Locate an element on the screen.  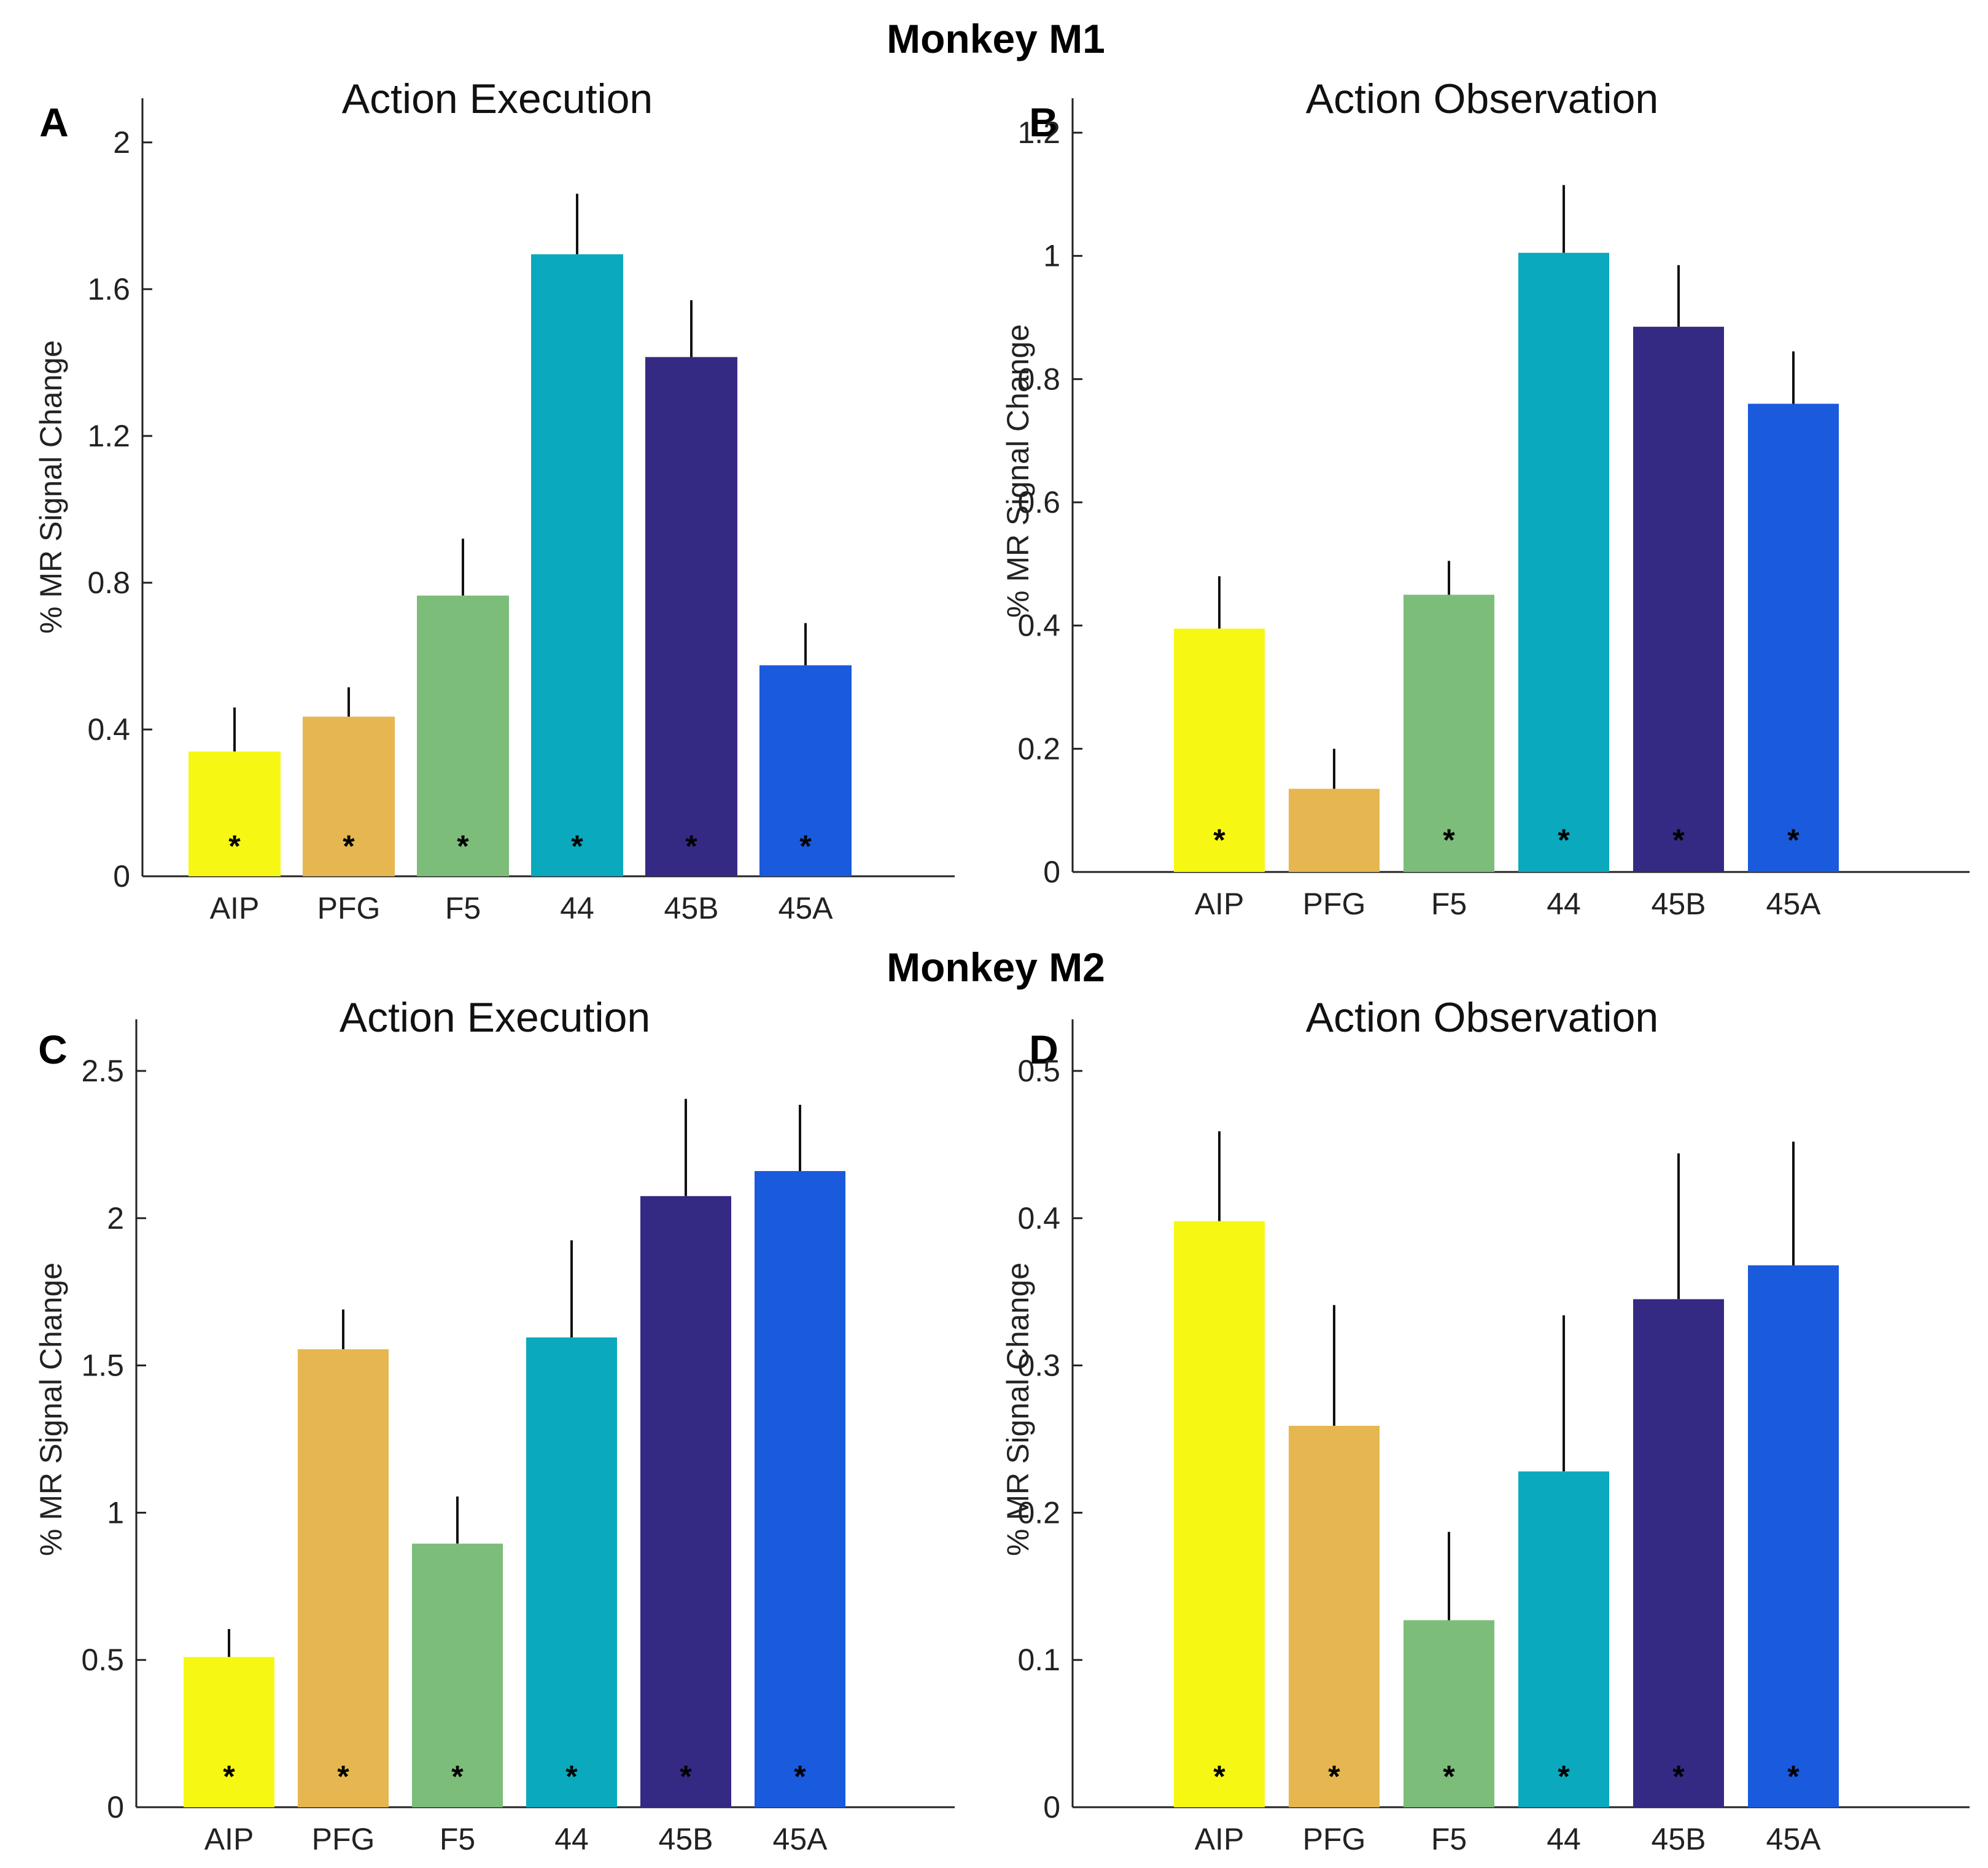
panel-letter: A is located at coordinates (54, 122).